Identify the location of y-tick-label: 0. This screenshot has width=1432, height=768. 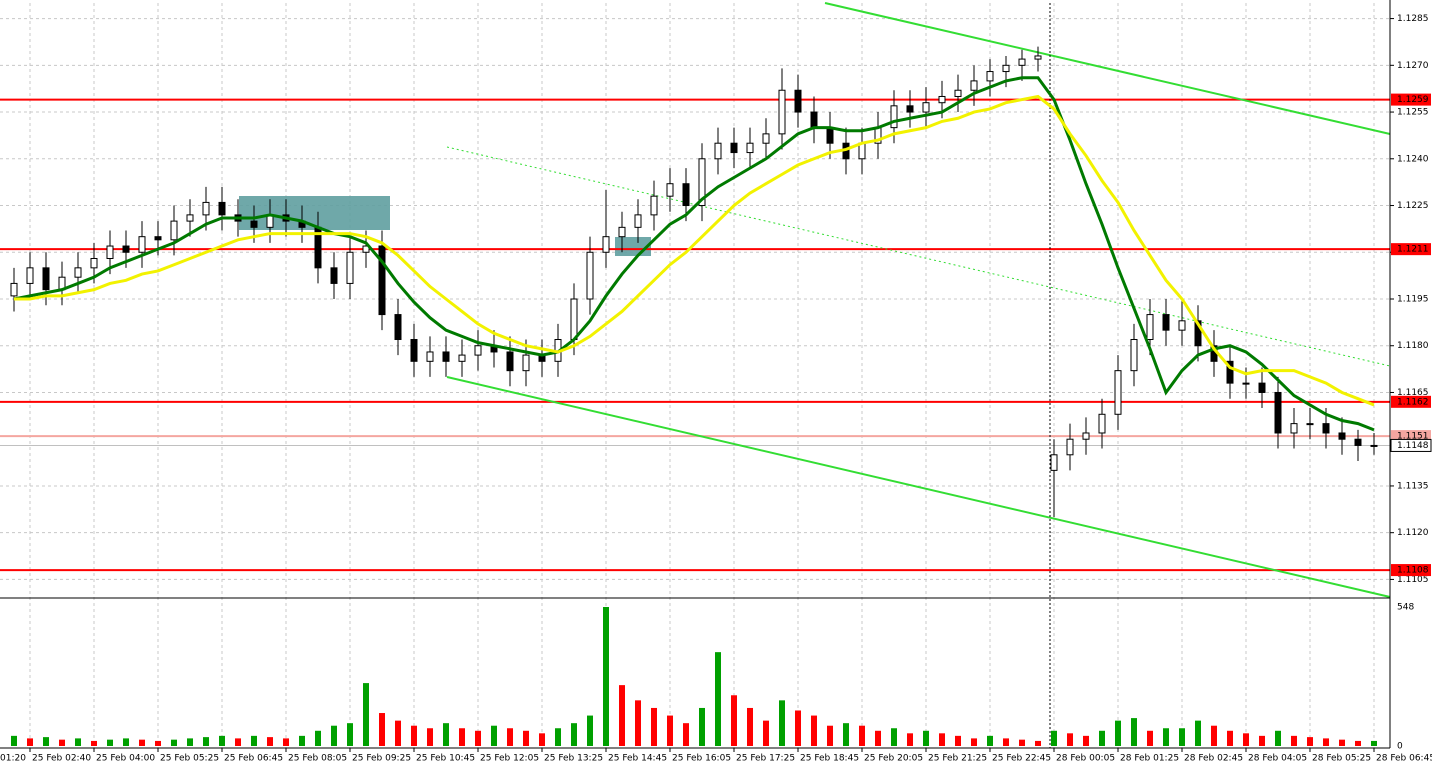
(1400, 747).